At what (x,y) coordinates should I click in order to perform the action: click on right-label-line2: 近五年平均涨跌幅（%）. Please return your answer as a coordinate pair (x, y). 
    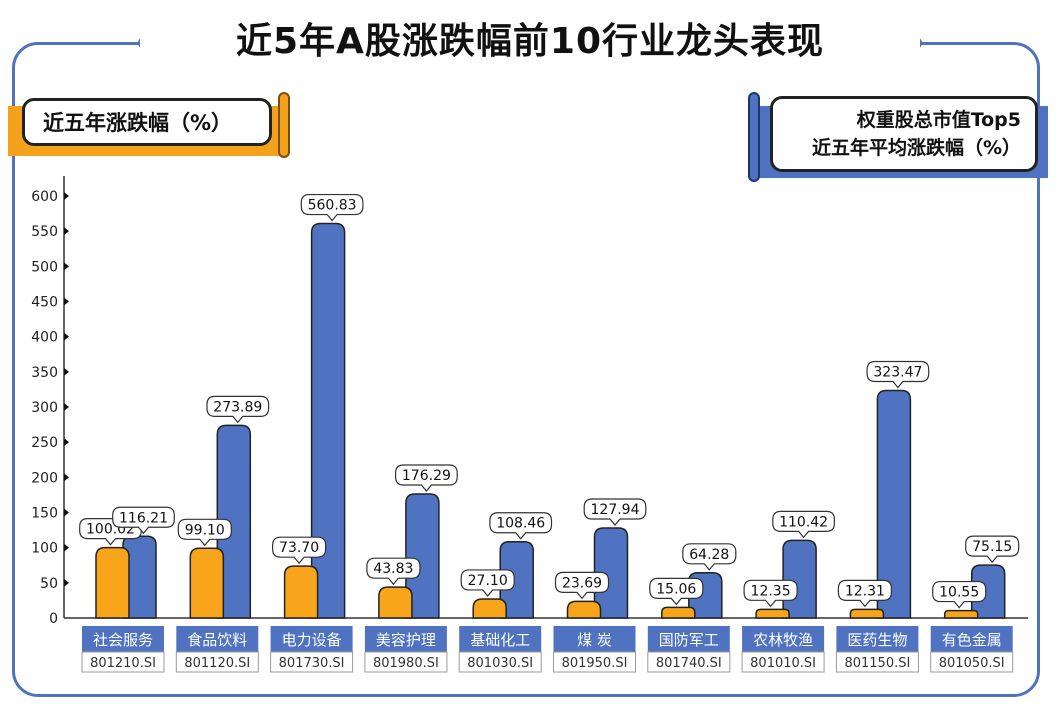
    Looking at the image, I should click on (916, 148).